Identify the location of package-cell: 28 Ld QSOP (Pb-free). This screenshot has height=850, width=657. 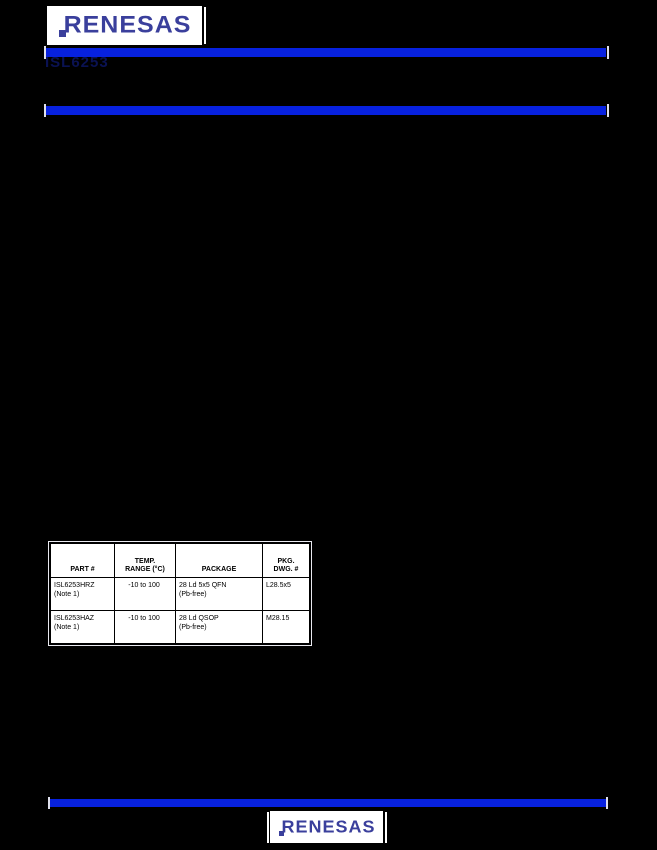
(219, 627).